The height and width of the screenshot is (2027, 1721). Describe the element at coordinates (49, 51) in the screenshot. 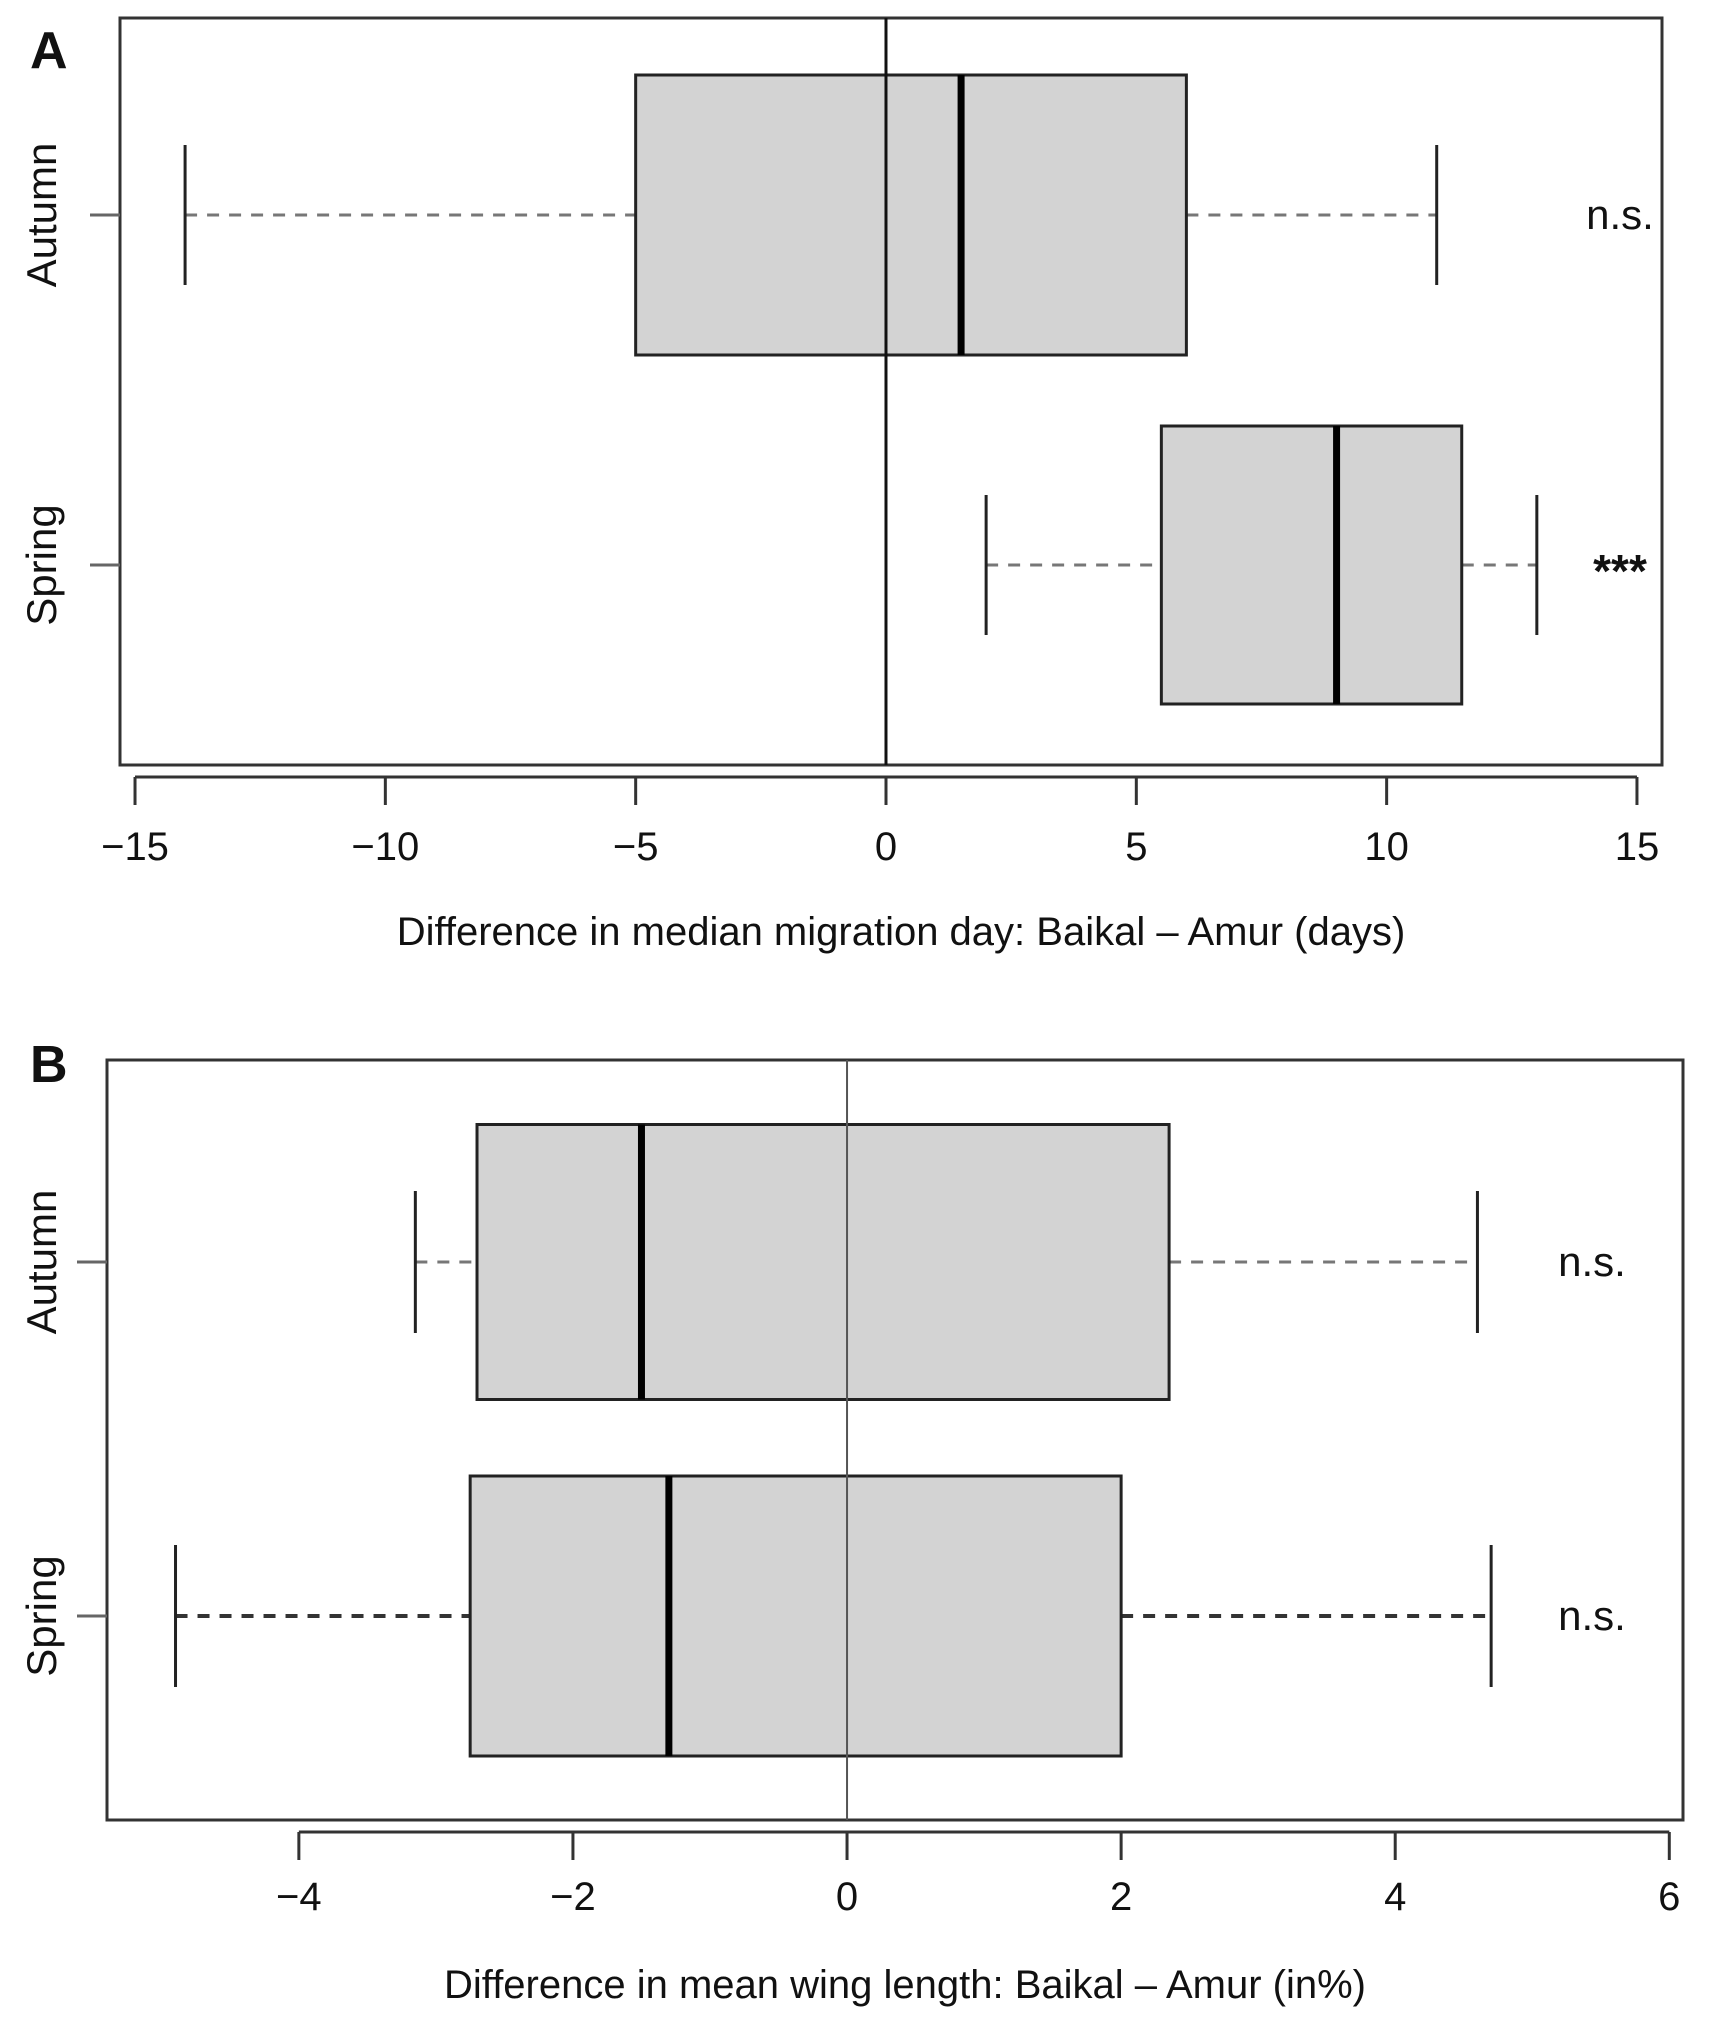

I see `panel-letter: A` at that location.